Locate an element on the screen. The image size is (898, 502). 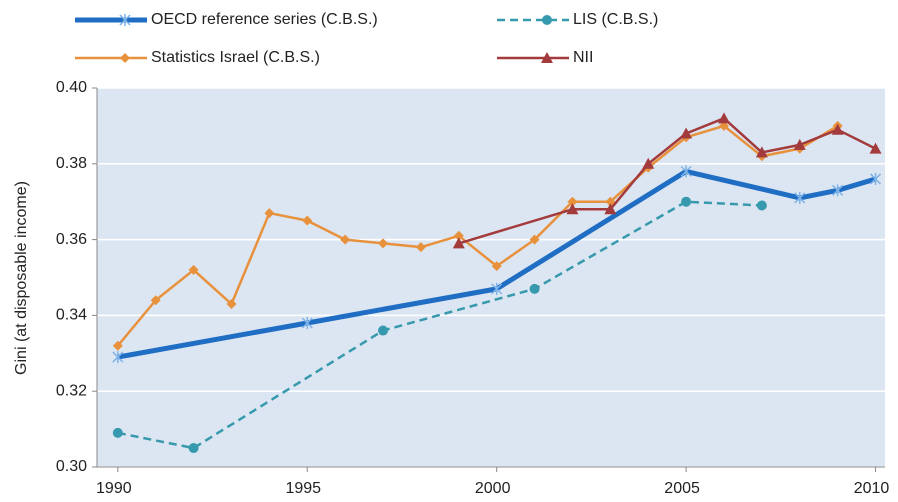
legend-item: LIS (C.B.S.) is located at coordinates (577, 19).